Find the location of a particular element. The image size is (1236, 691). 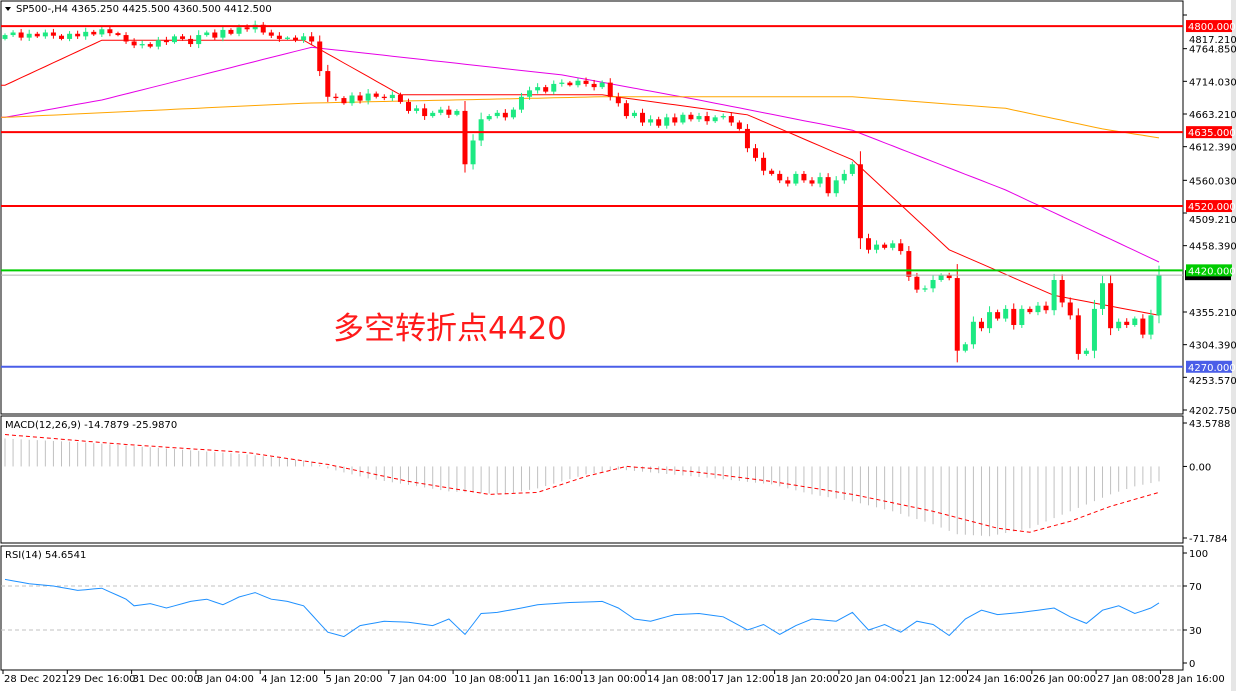

macd-signal-line is located at coordinates (582, 483).